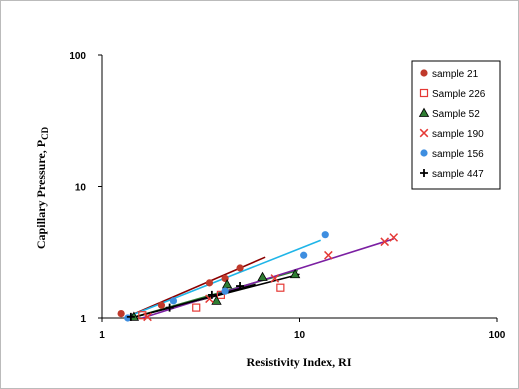 This screenshot has width=519, height=389. I want to click on legend-box, so click(456, 125).